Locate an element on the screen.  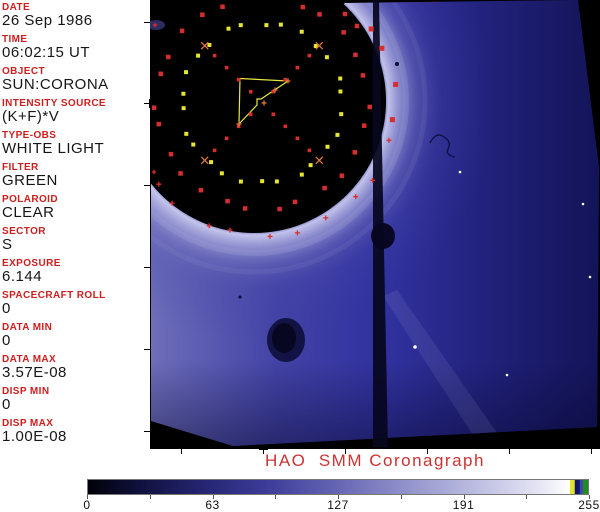
metadata-field-disp-max: DISP MAX 1.00E-08 is located at coordinates (76, 431).